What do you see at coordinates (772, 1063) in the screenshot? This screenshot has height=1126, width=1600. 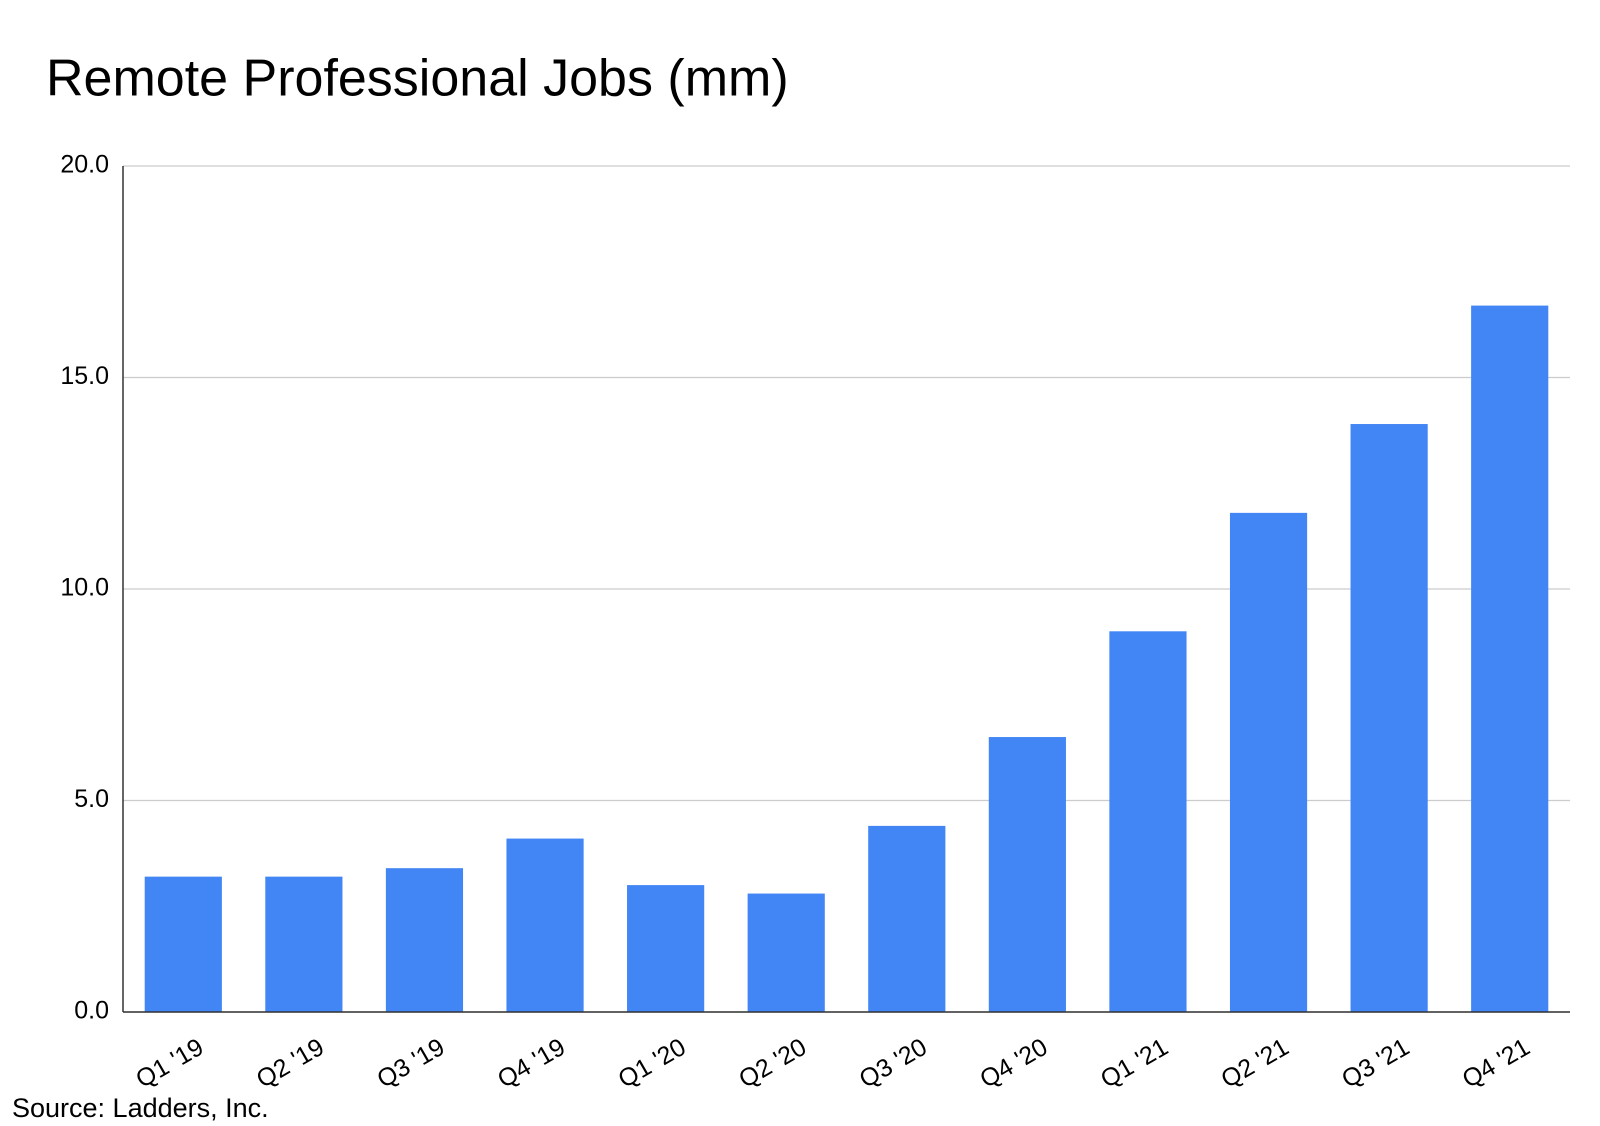 I see `x-tick-label: Q2 '20` at bounding box center [772, 1063].